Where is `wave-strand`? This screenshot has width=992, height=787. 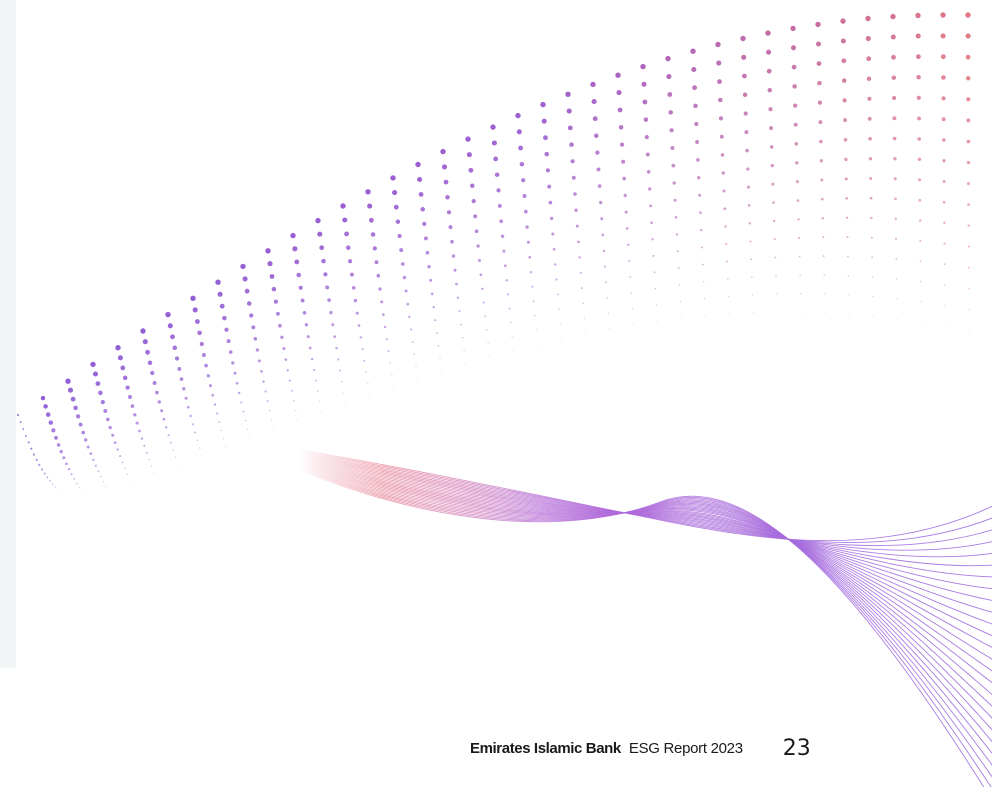 wave-strand is located at coordinates (645, 522).